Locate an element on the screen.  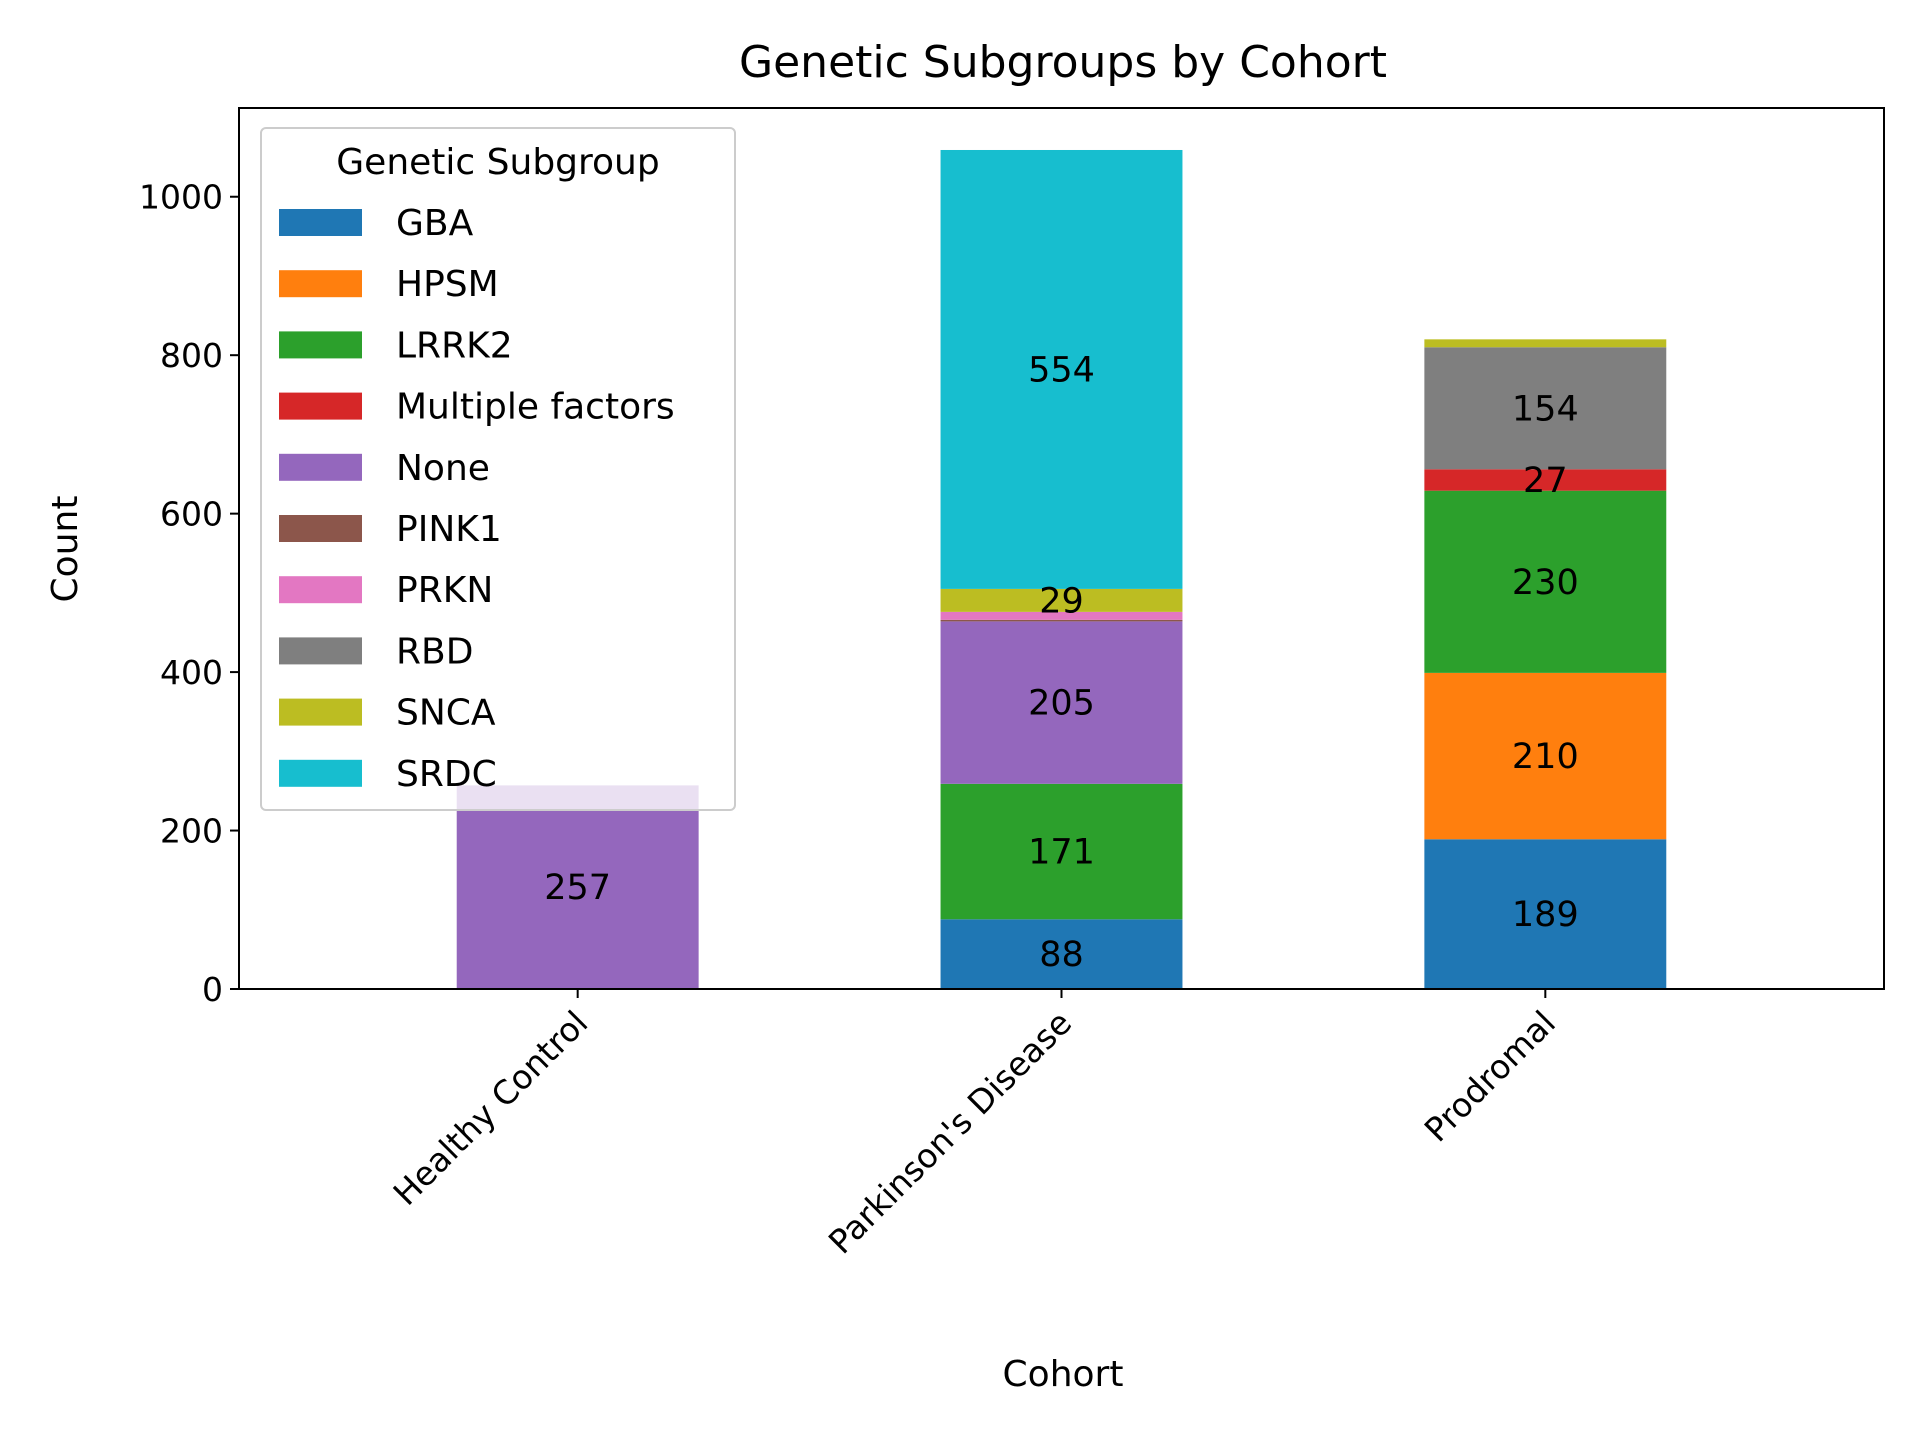
legend-swatch-multiple-factors is located at coordinates (320, 406).